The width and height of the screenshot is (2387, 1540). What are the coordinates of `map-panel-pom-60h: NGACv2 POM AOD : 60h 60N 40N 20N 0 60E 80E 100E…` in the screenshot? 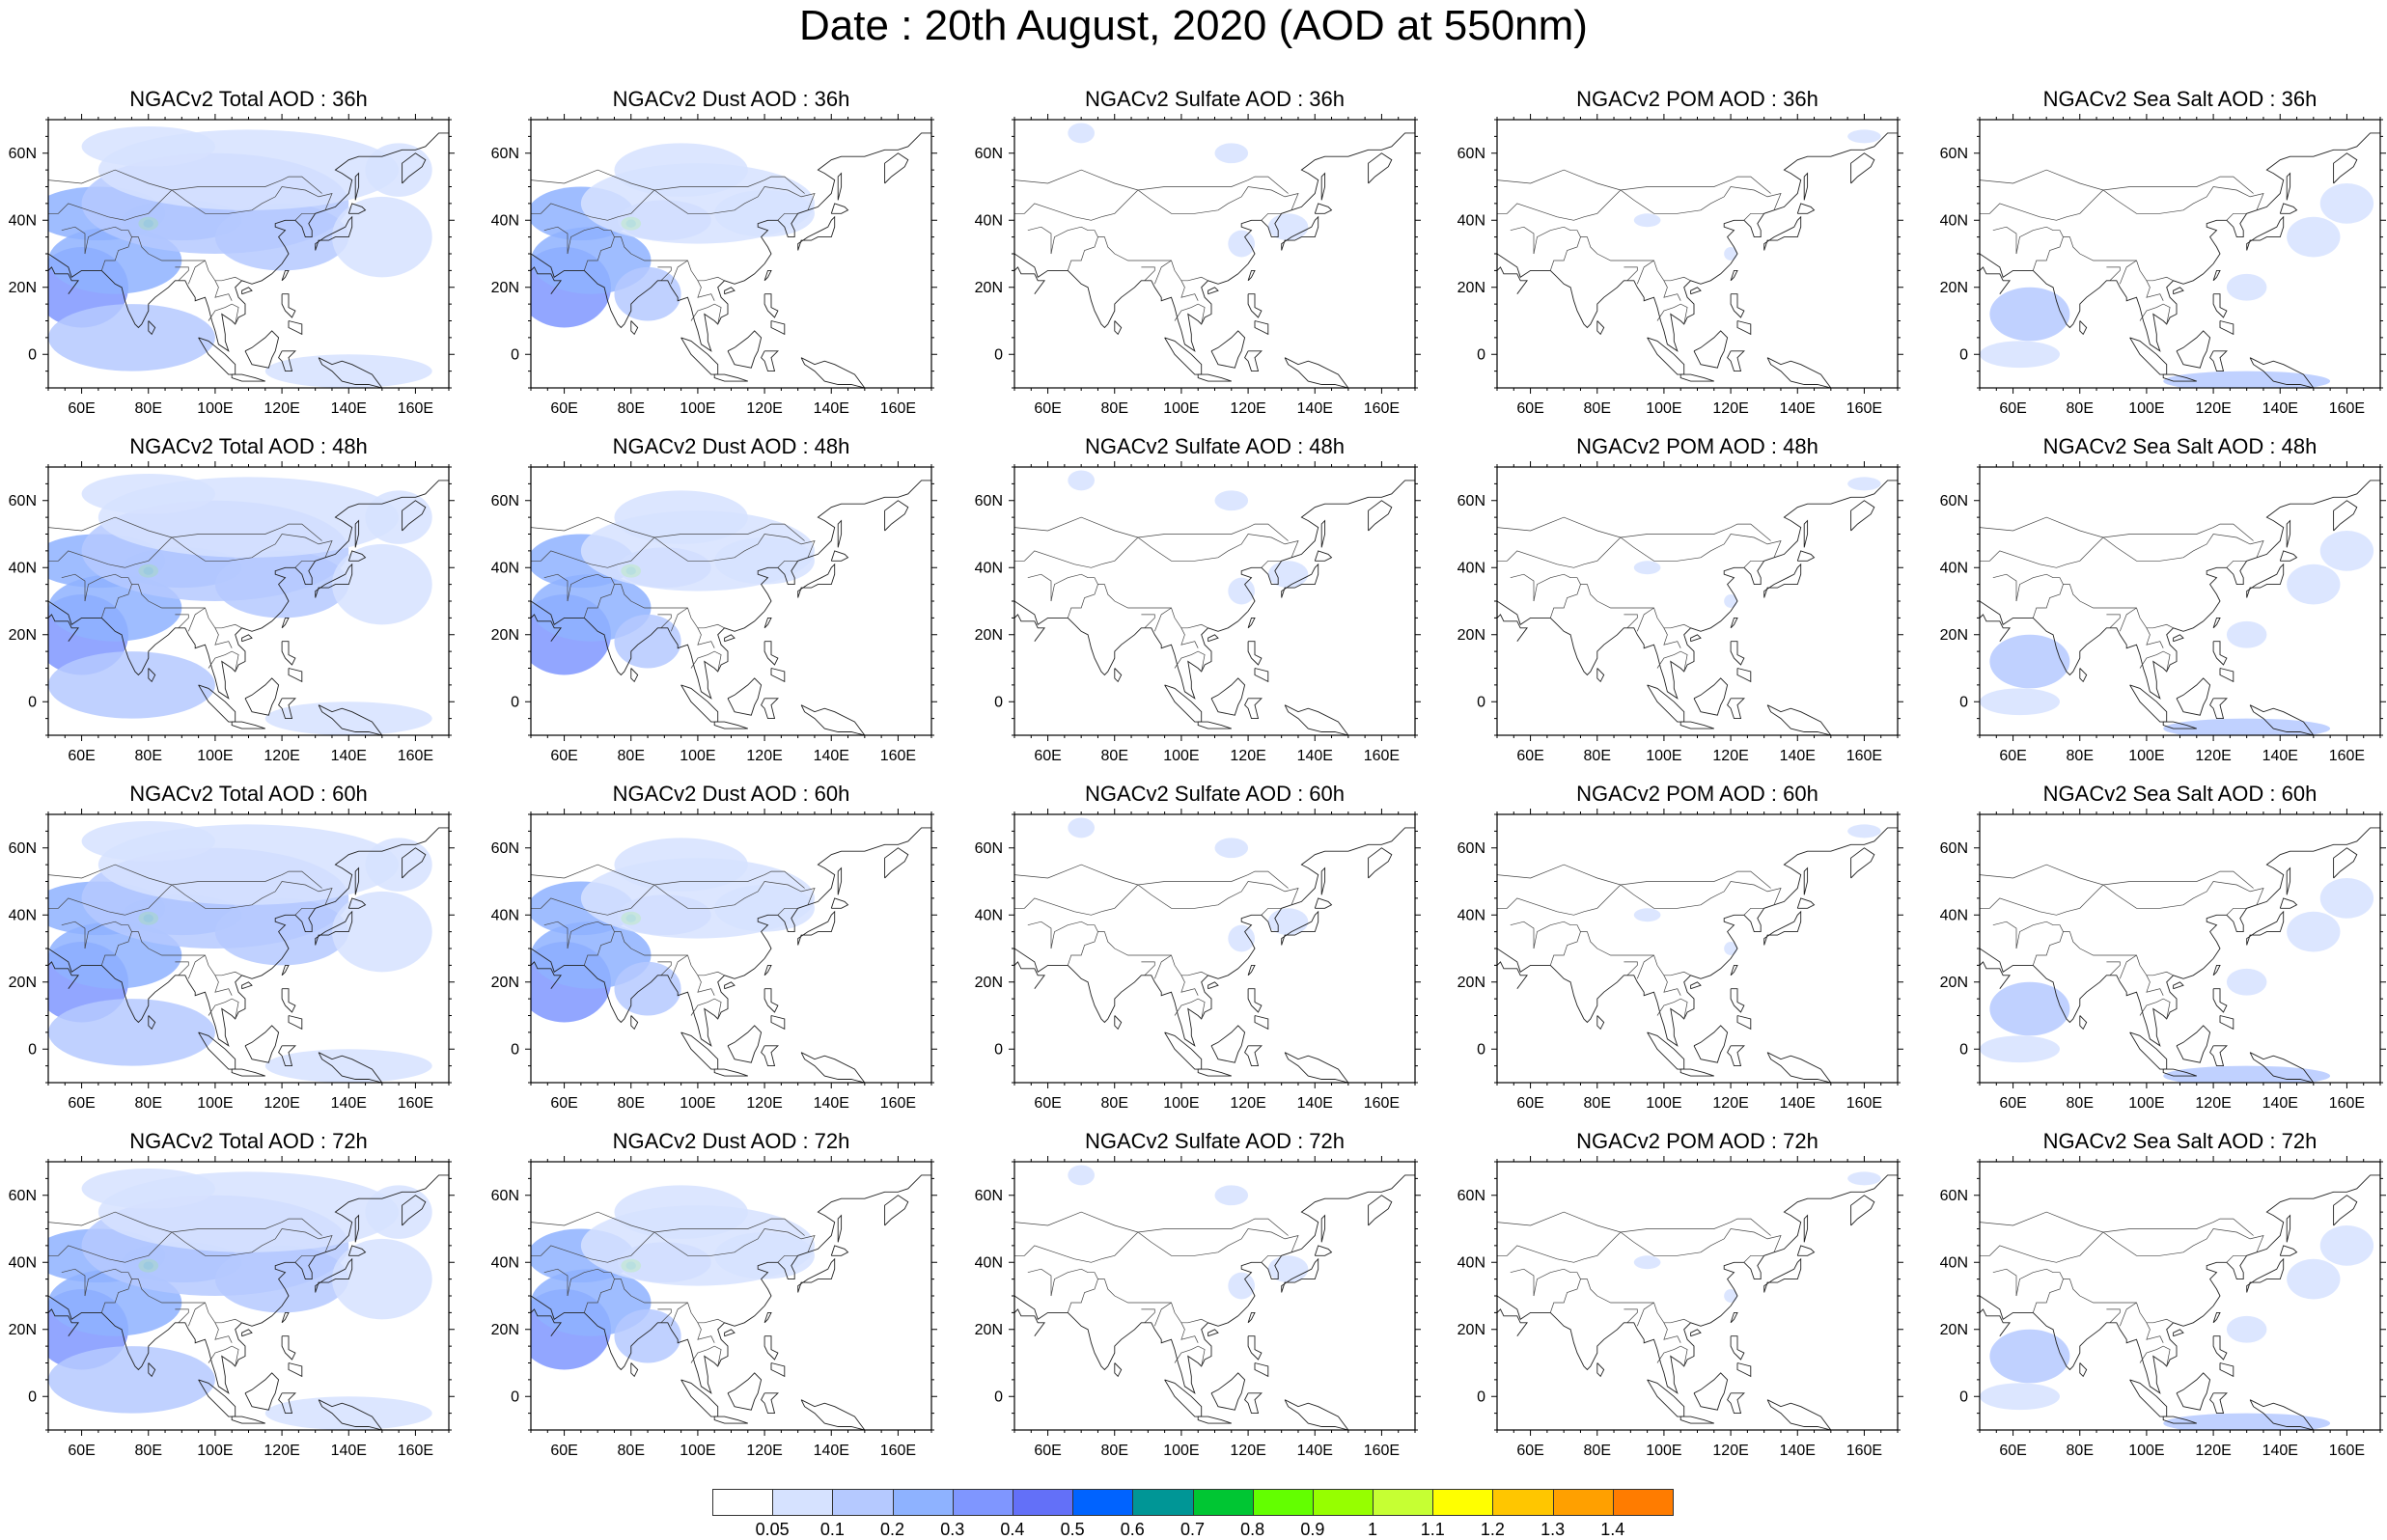 It's located at (1718, 950).